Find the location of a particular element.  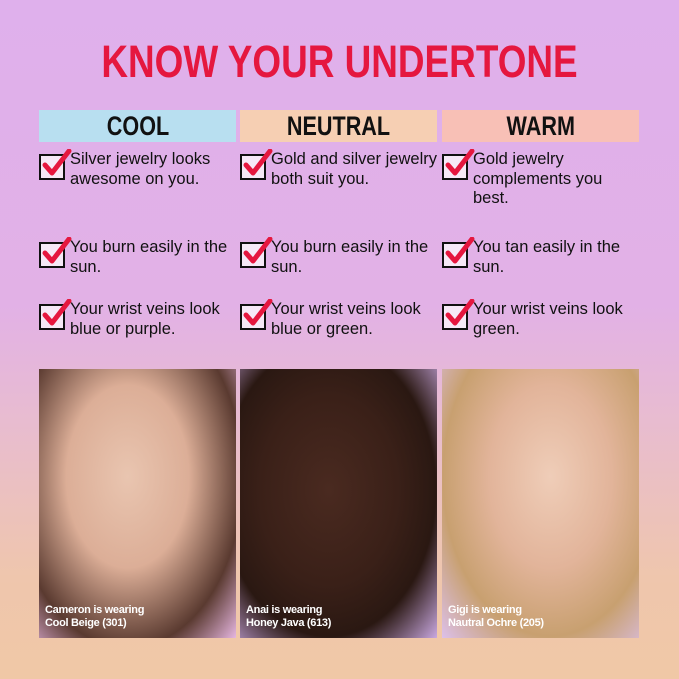

checklist-item: Your wrist veins look blue or green. is located at coordinates (338, 319).